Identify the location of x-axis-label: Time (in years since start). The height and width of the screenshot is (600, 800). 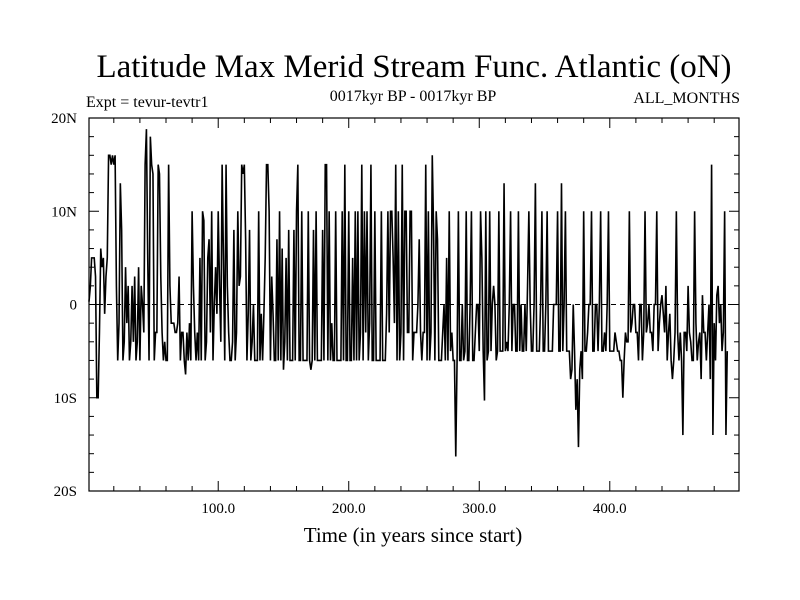
(413, 535).